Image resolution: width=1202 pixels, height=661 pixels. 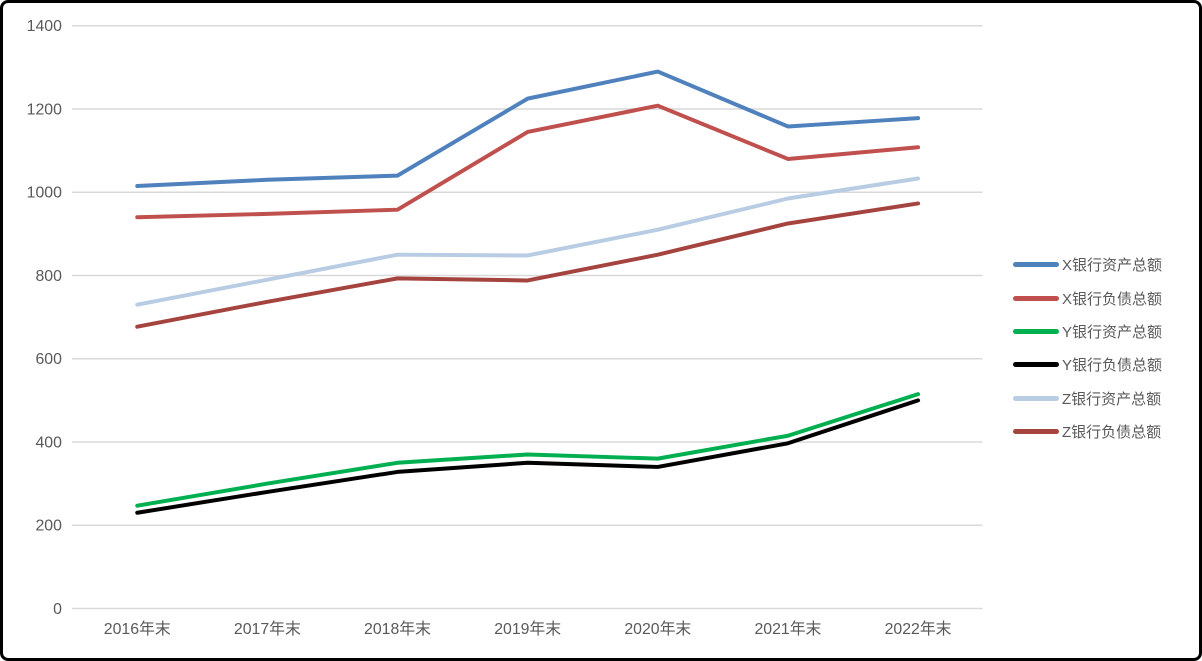 I want to click on legend-item: Z银行资产总额, so click(x=1087, y=398).